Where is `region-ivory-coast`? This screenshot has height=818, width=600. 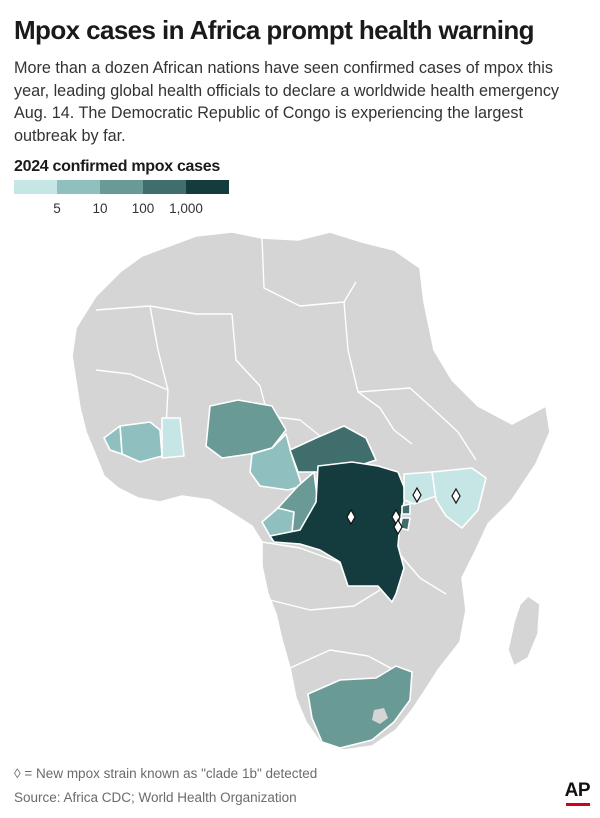
region-ivory-coast is located at coordinates (141, 442).